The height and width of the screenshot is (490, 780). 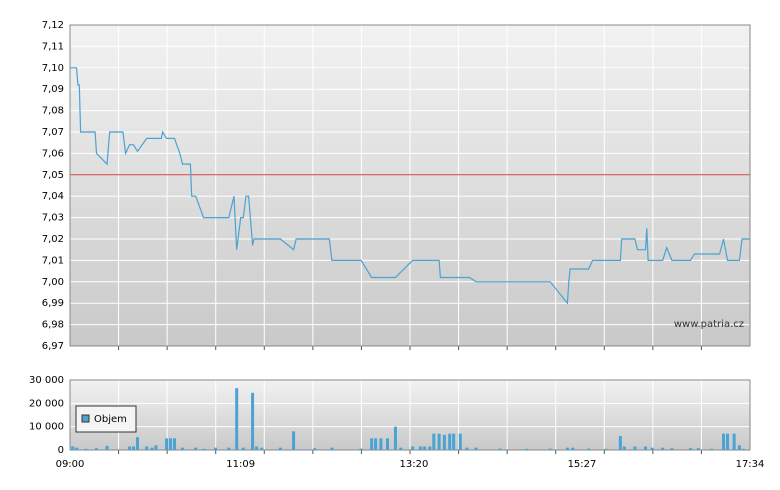 What do you see at coordinates (53, 89) in the screenshot?
I see `y-tick-label: 7,09` at bounding box center [53, 89].